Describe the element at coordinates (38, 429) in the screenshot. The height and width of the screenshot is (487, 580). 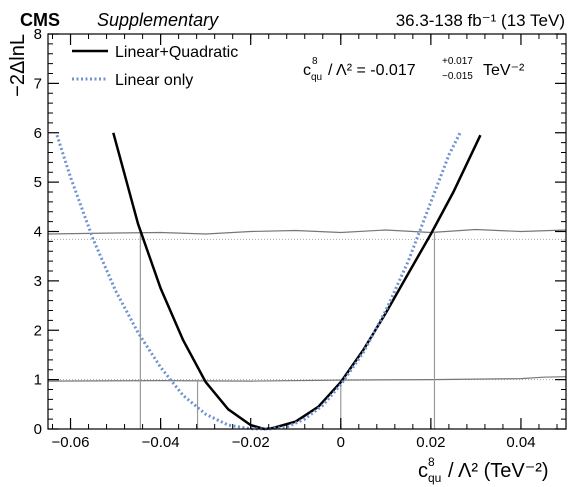
I see `y-tick-label-0: 0` at that location.